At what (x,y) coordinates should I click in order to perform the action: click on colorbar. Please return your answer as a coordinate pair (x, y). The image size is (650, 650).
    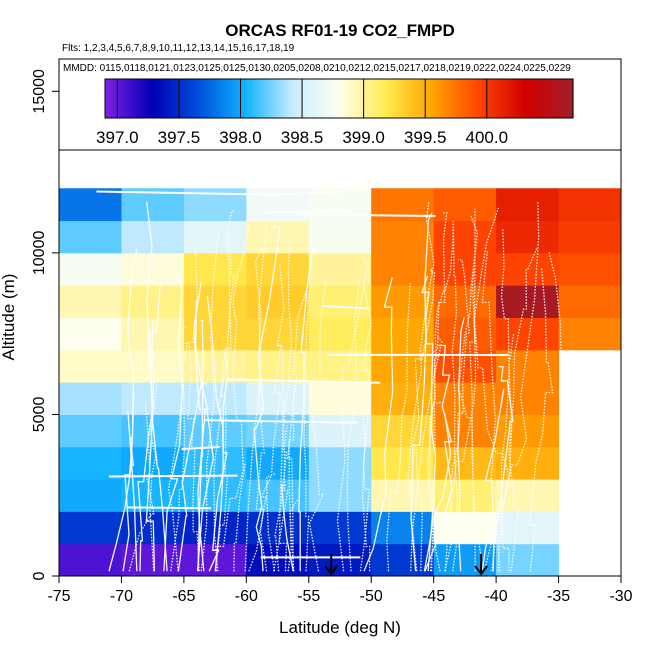
    Looking at the image, I should click on (339, 98).